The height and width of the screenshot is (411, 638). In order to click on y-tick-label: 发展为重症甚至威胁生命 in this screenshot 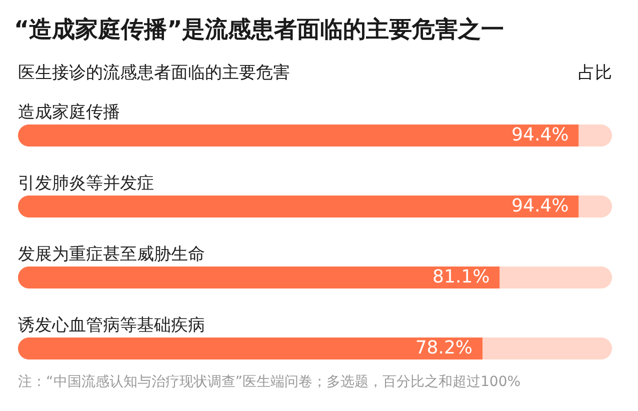, I will do `click(111, 254)`.